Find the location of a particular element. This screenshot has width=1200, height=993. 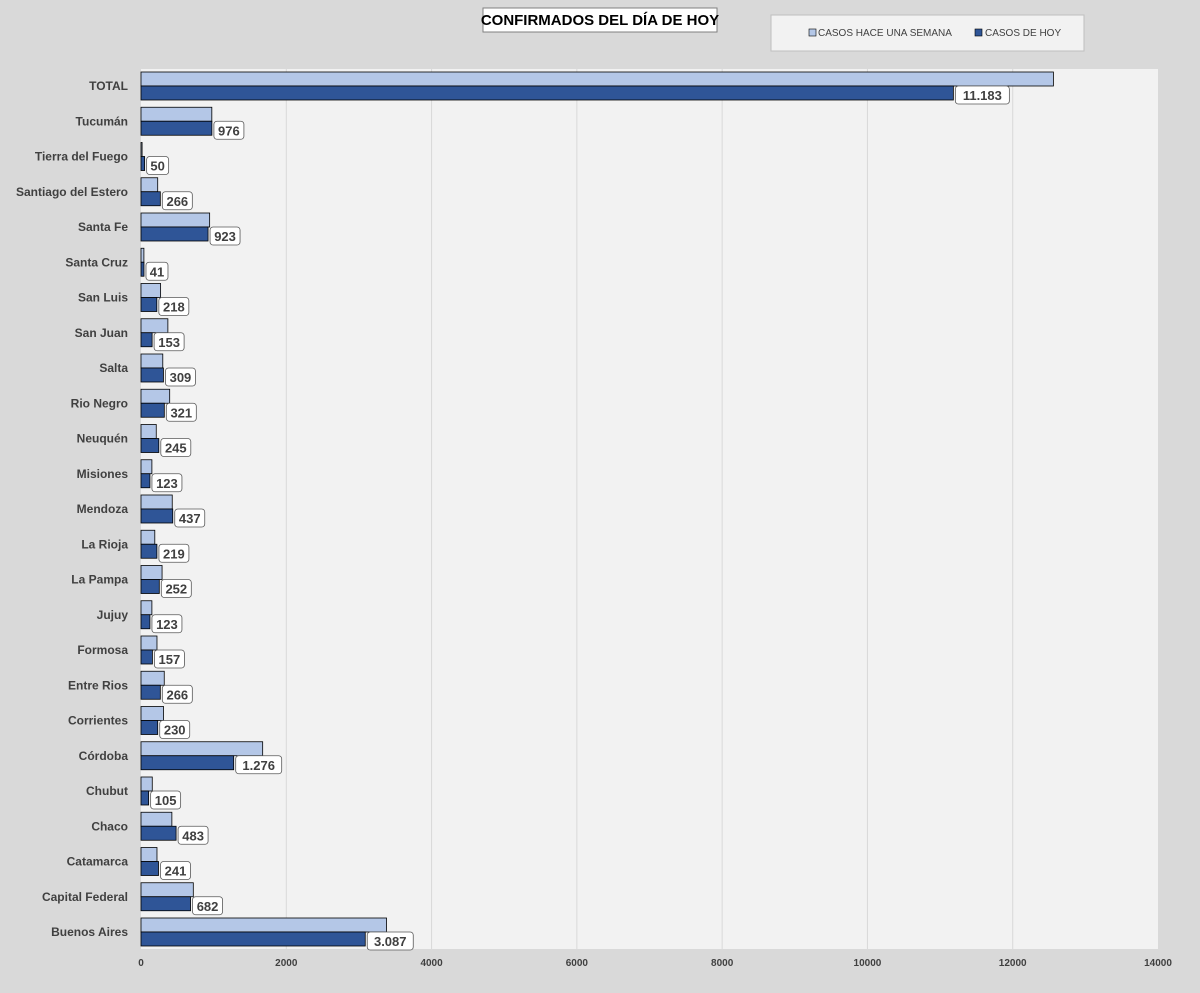

data-label: 157 is located at coordinates (170, 659).